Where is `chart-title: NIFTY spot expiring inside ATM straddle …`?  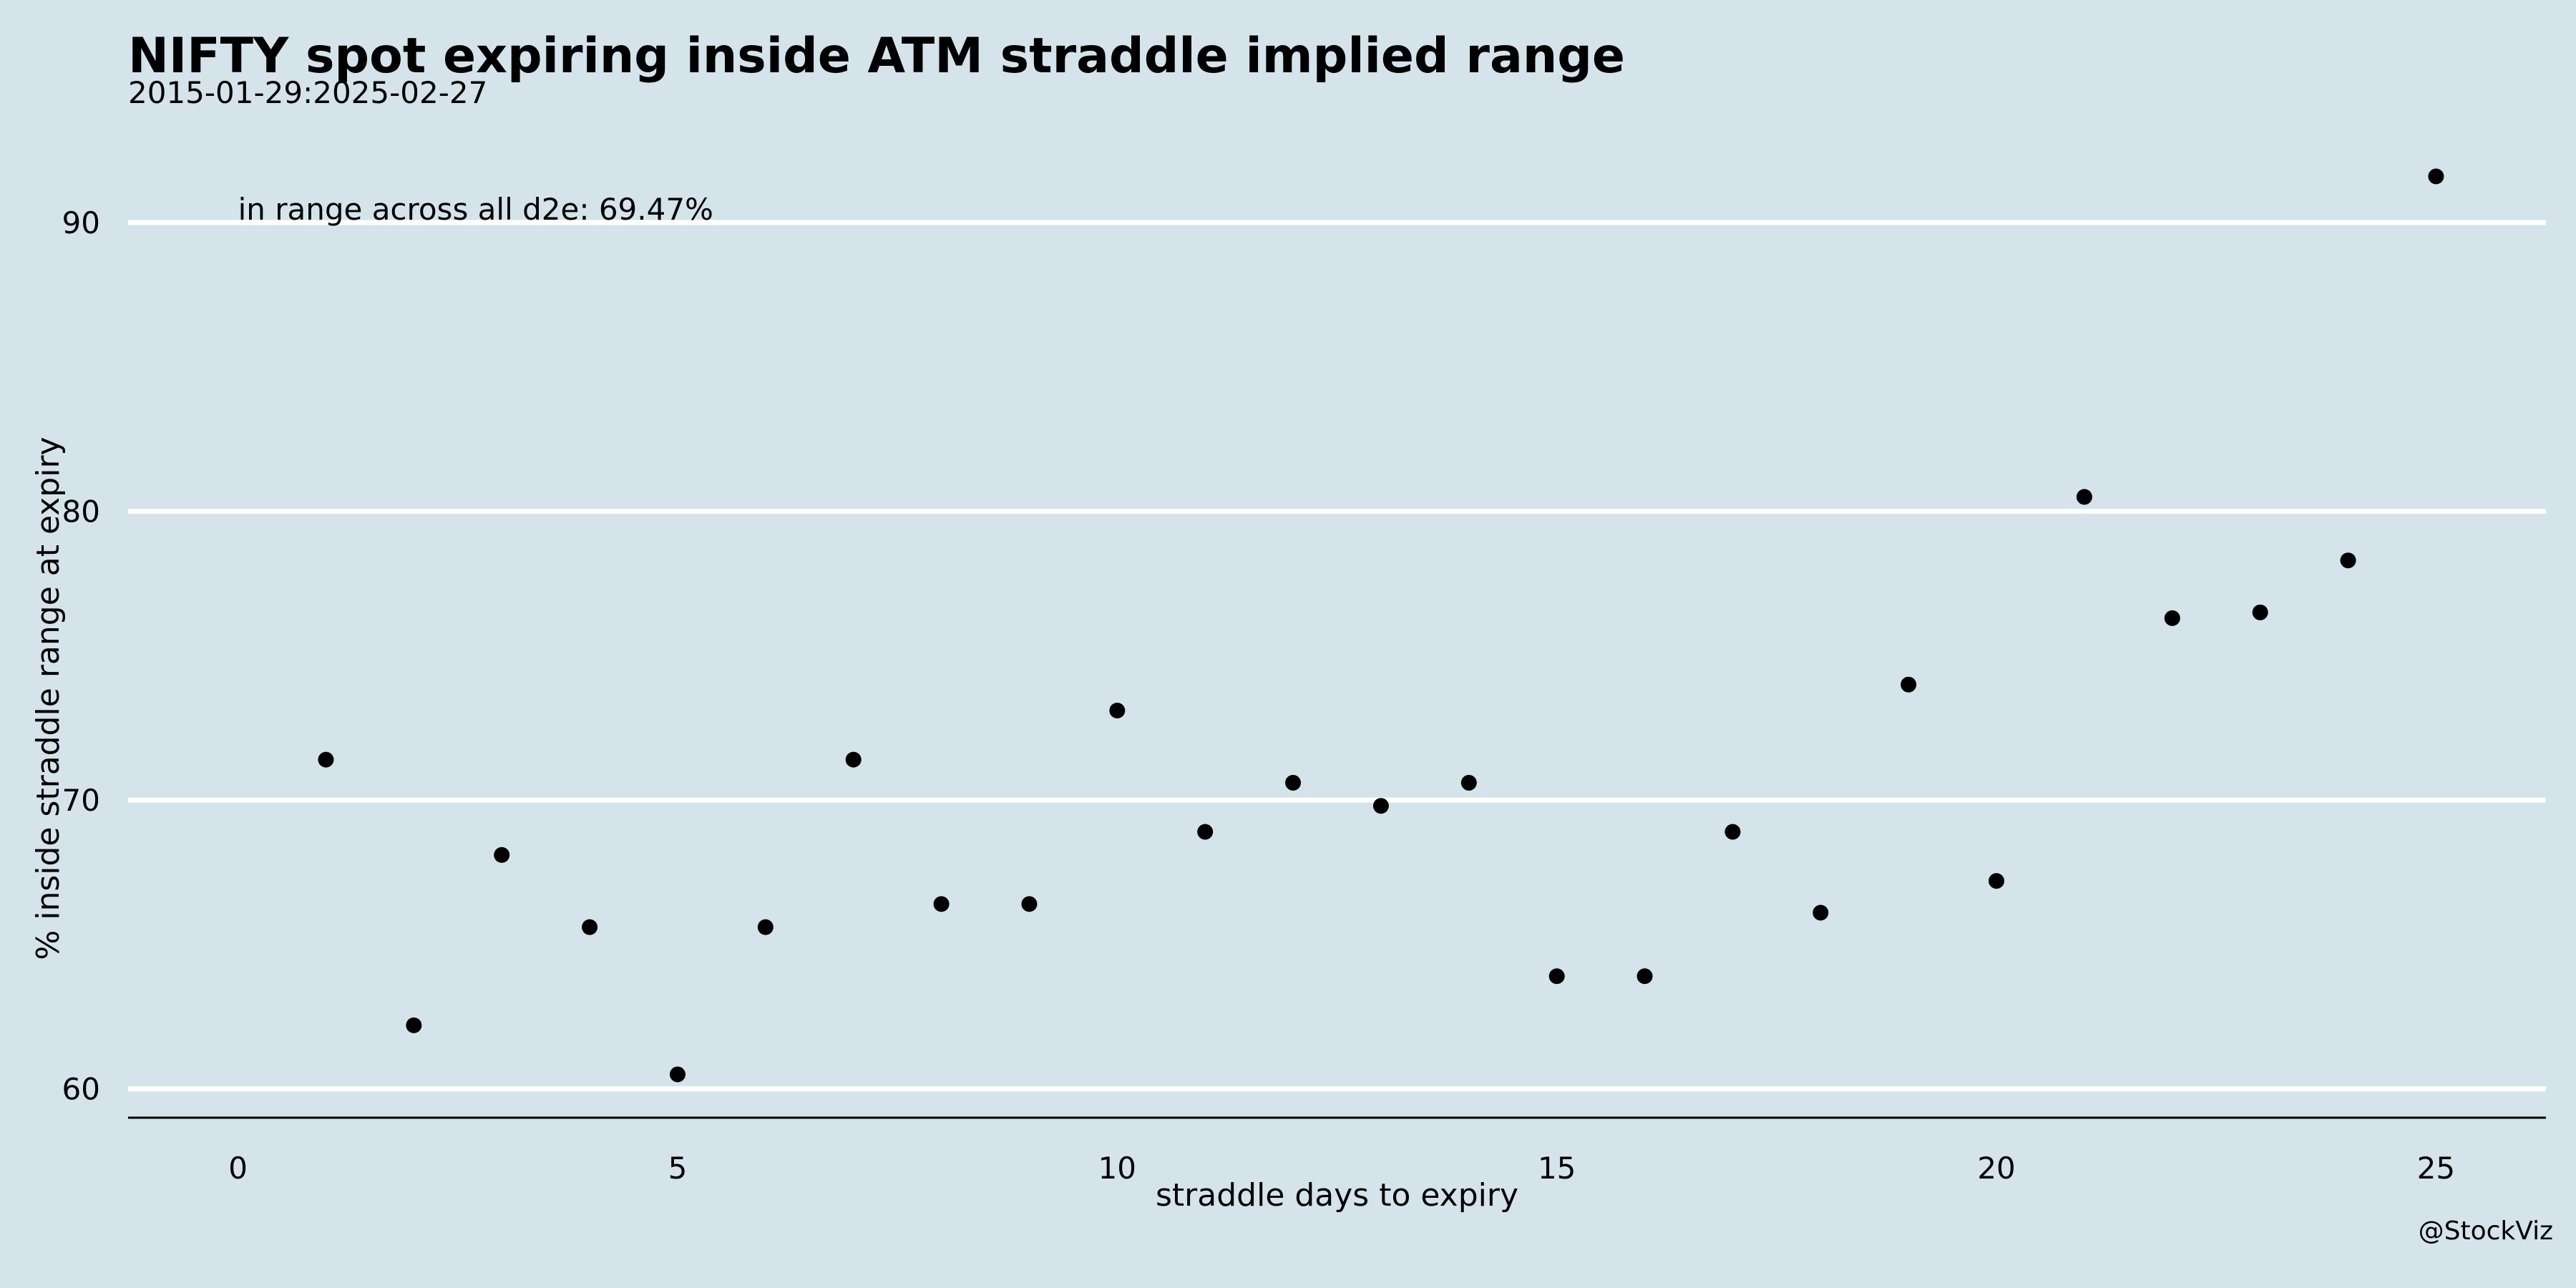 chart-title: NIFTY spot expiring inside ATM straddle … is located at coordinates (877, 56).